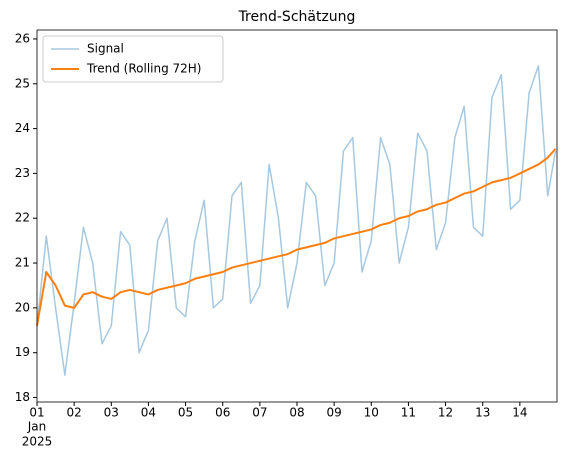 The image size is (566, 465). I want to click on x-tick-label: 04, so click(148, 413).